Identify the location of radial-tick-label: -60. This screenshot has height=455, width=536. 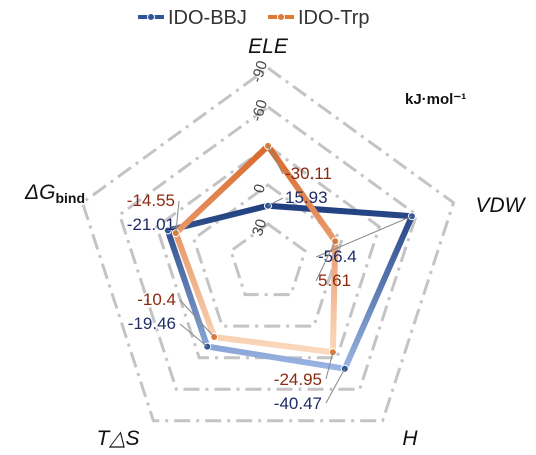
(259, 111).